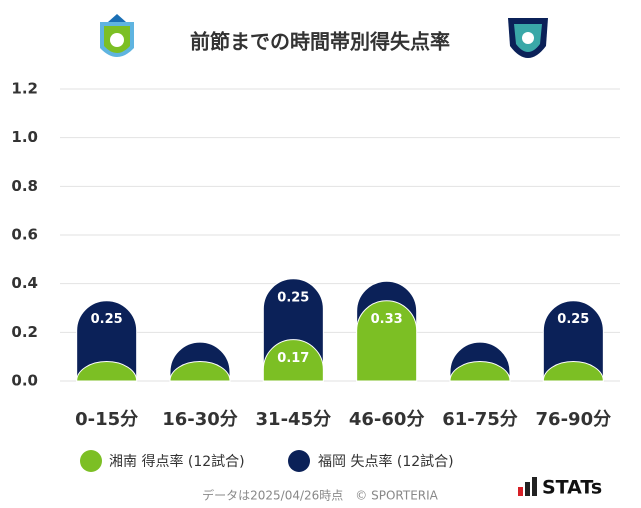  What do you see at coordinates (117, 35) in the screenshot?
I see `home-crest` at bounding box center [117, 35].